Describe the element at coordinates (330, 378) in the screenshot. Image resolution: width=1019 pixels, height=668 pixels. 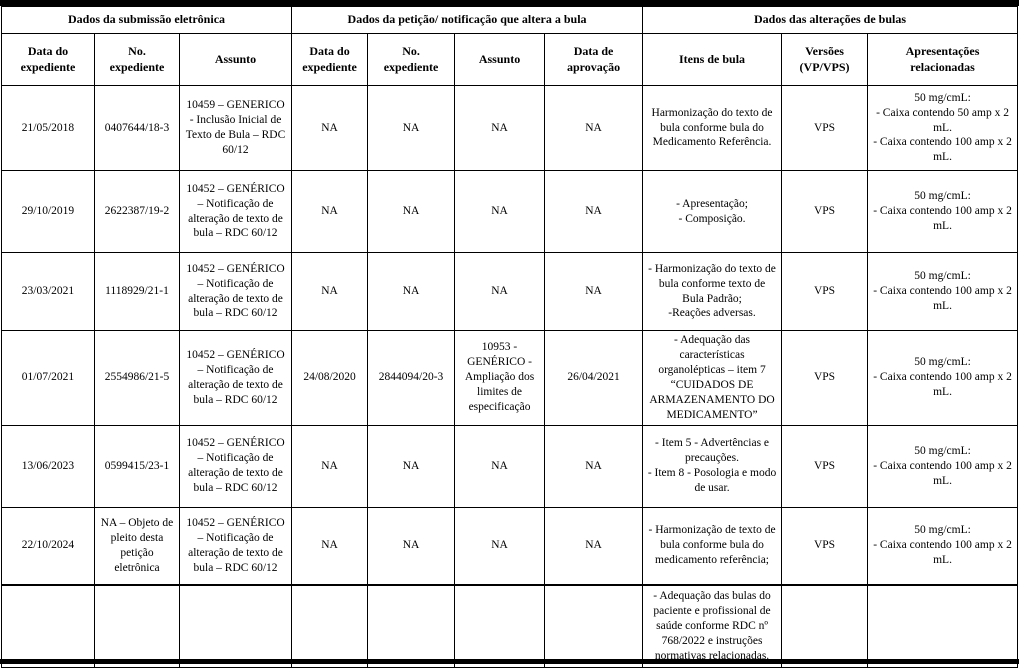
I see `cell-data-expediente-peticao: 24/08/2020` at that location.